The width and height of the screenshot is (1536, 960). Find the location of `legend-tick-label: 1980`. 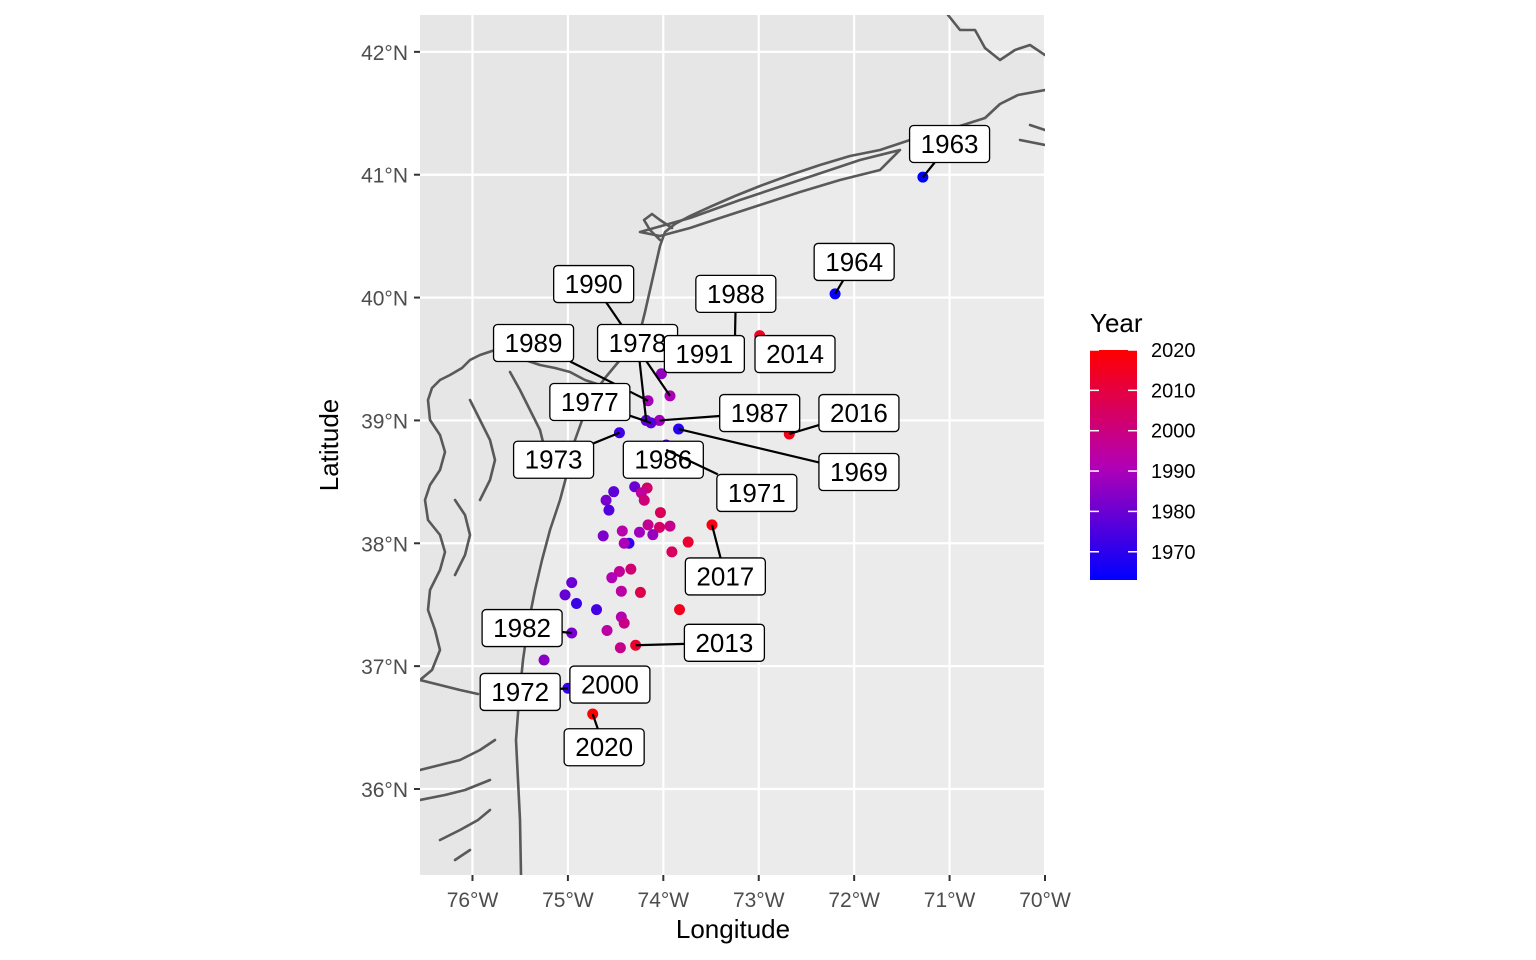

legend-tick-label: 1980 is located at coordinates (1173, 512).